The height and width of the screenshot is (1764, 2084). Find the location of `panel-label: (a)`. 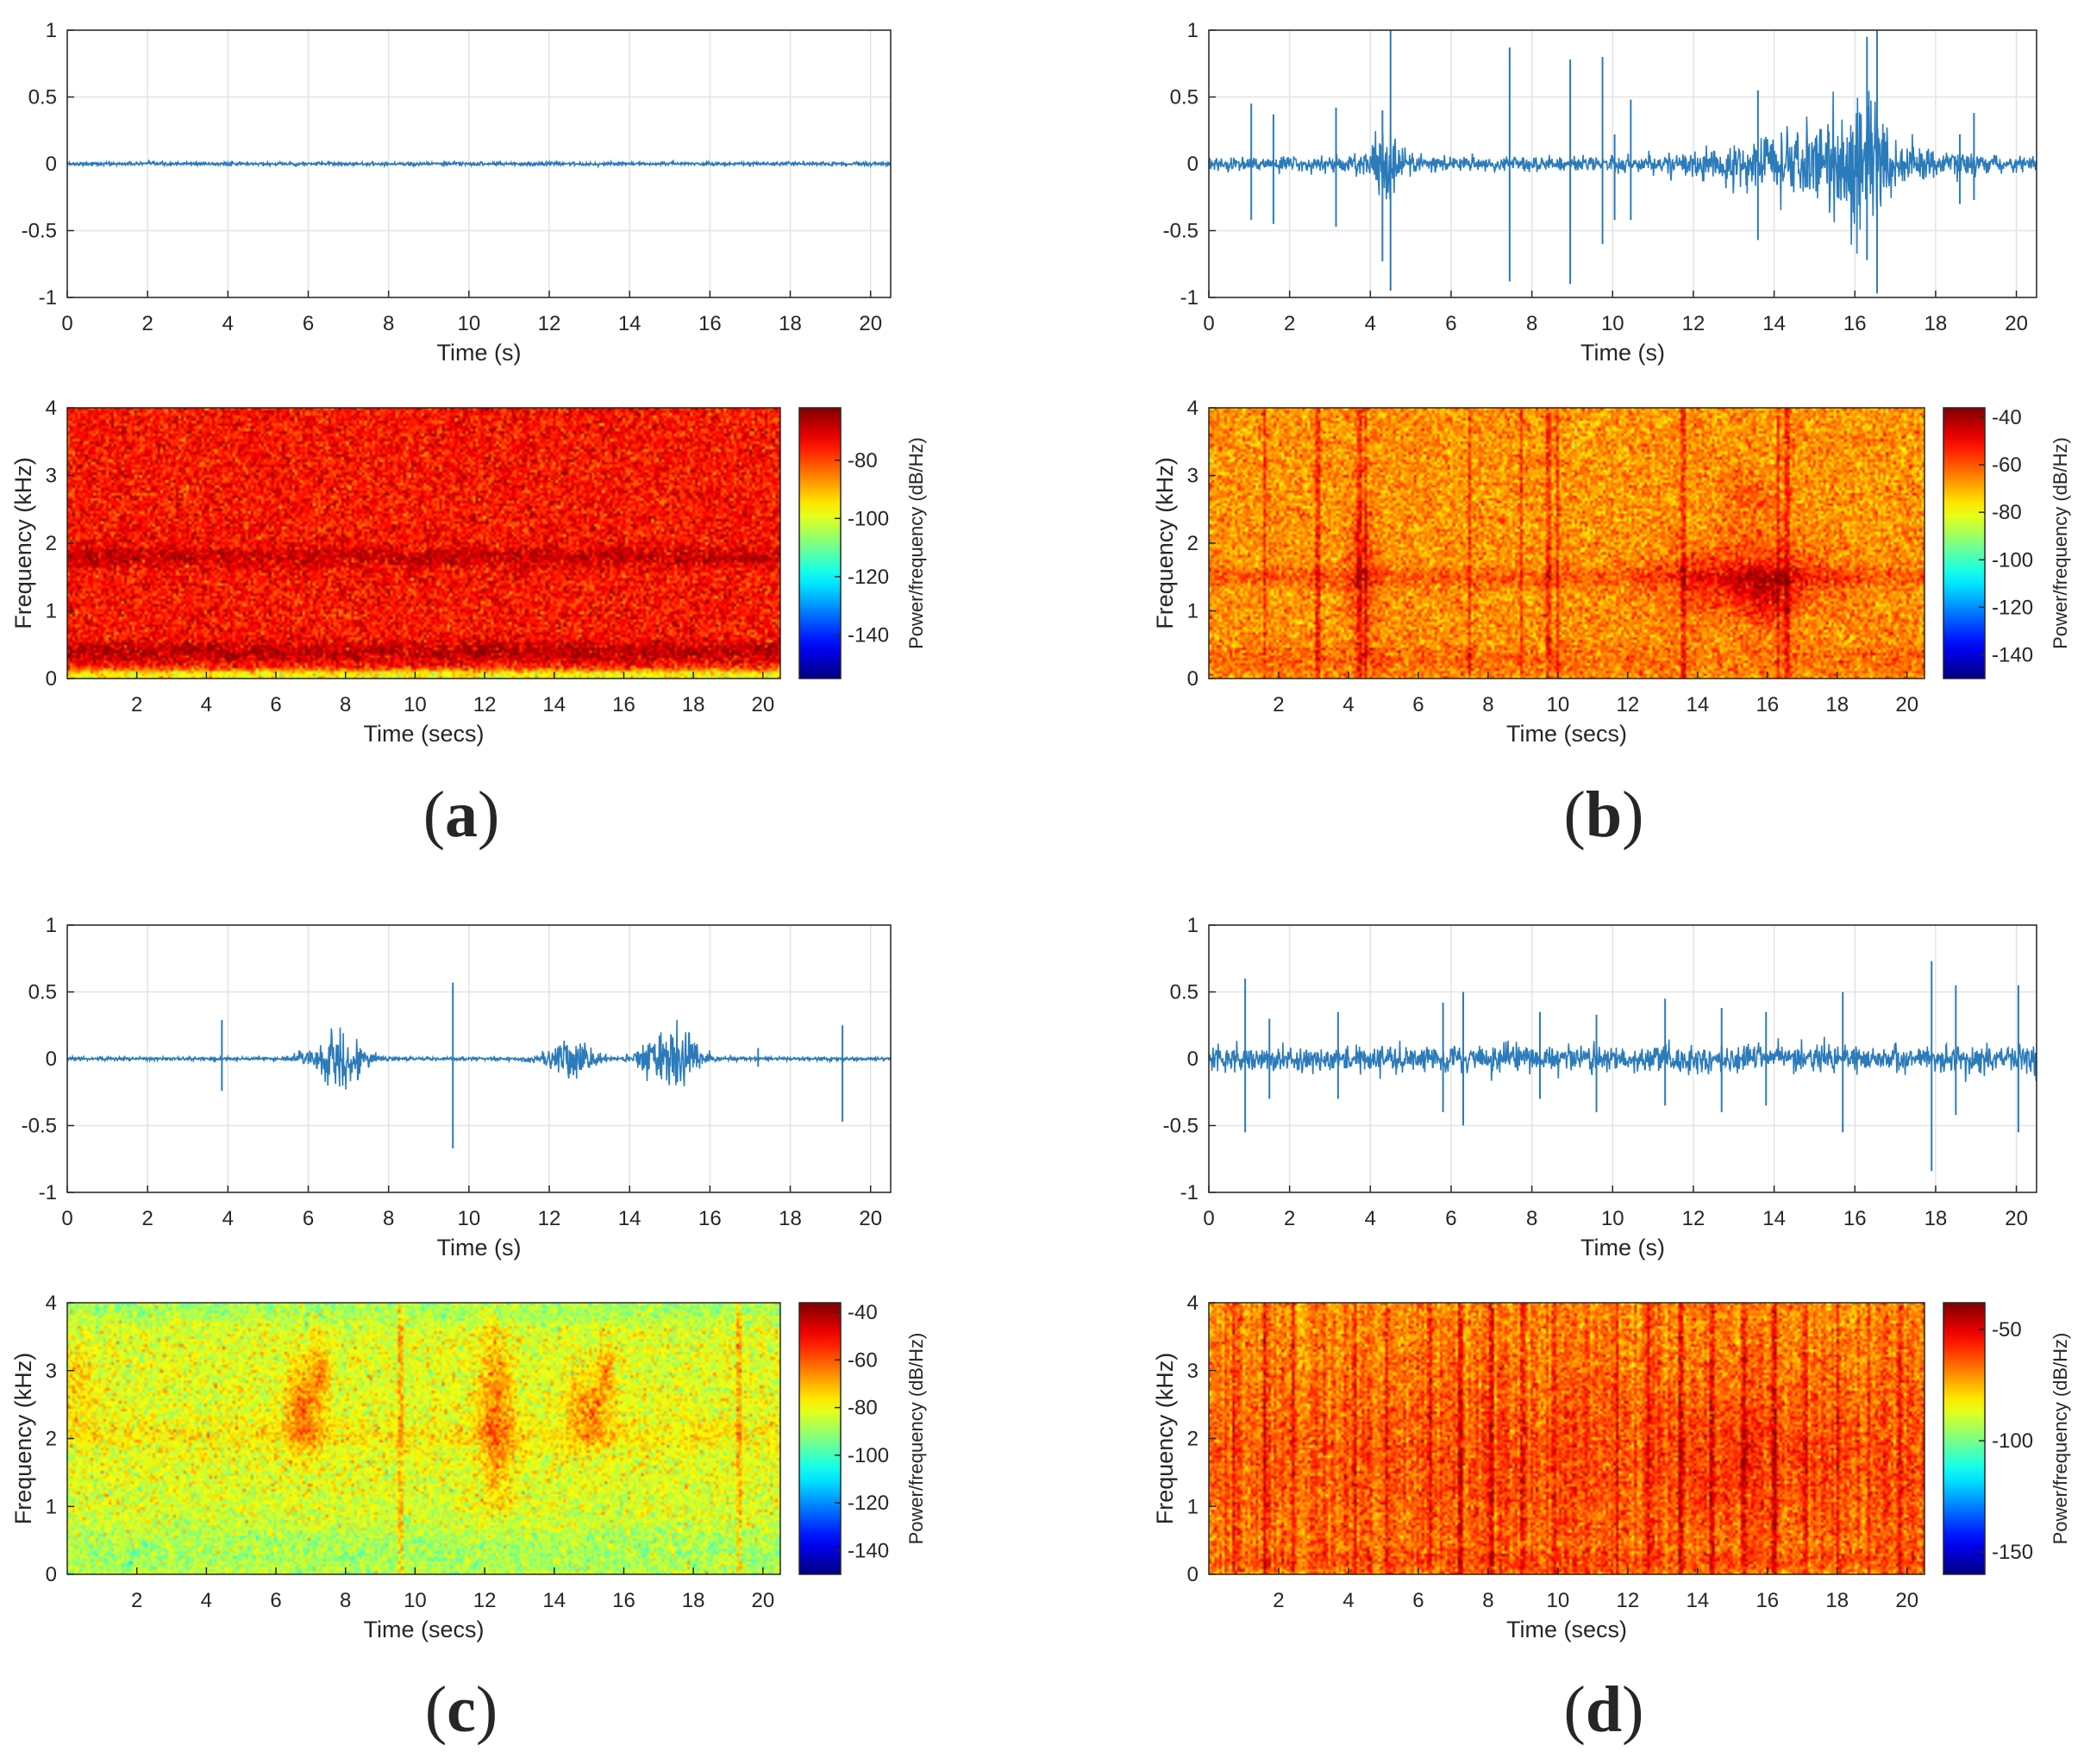

panel-label: (a) is located at coordinates (461, 815).